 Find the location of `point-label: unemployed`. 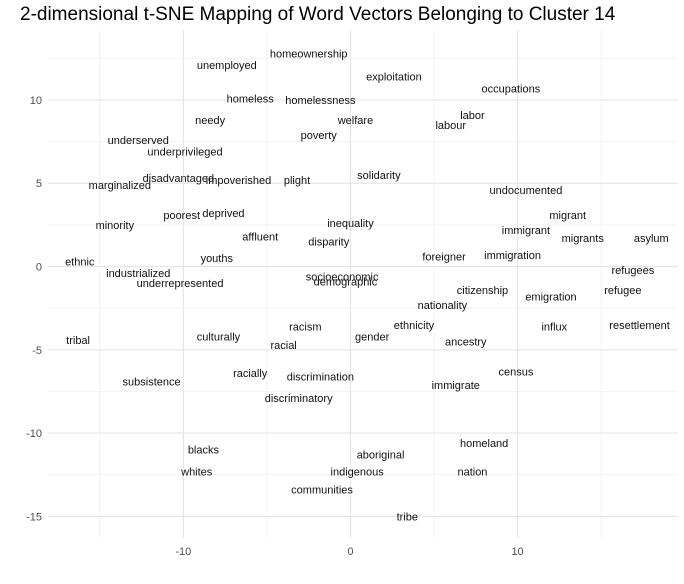

point-label: unemployed is located at coordinates (227, 66).